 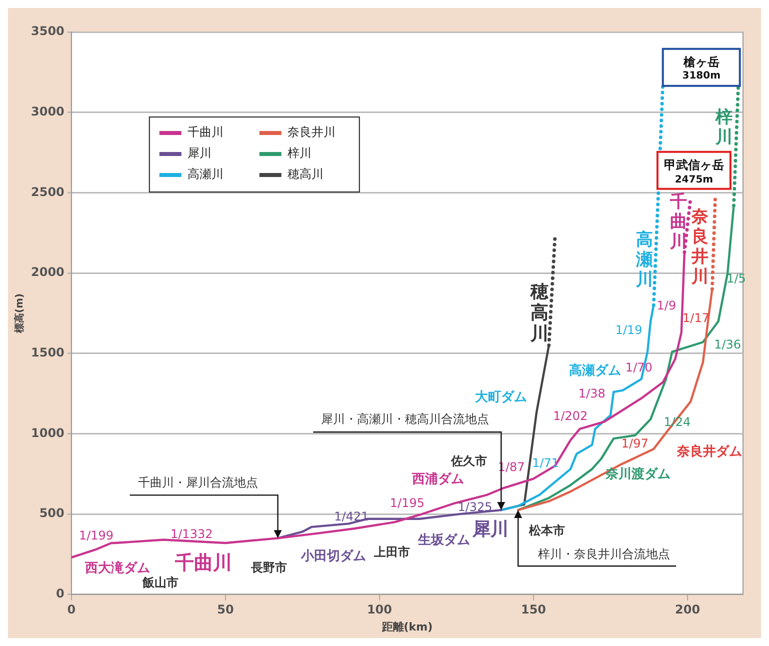 I want to click on x-tick-label: 200, so click(x=687, y=609).